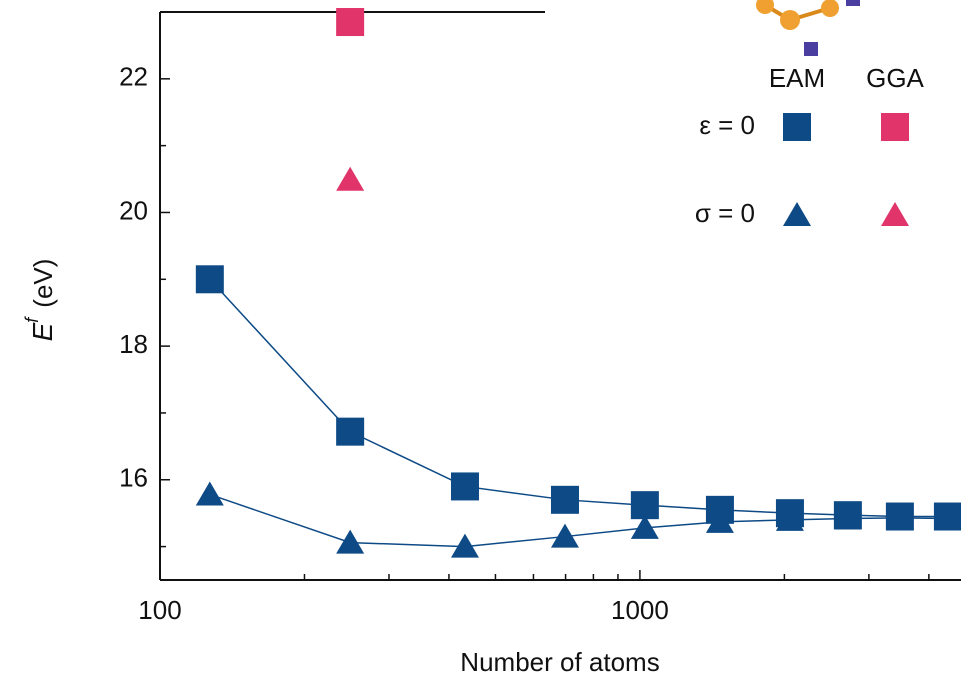 This screenshot has width=961, height=679. What do you see at coordinates (895, 78) in the screenshot?
I see `legend-column-label: GGA` at bounding box center [895, 78].